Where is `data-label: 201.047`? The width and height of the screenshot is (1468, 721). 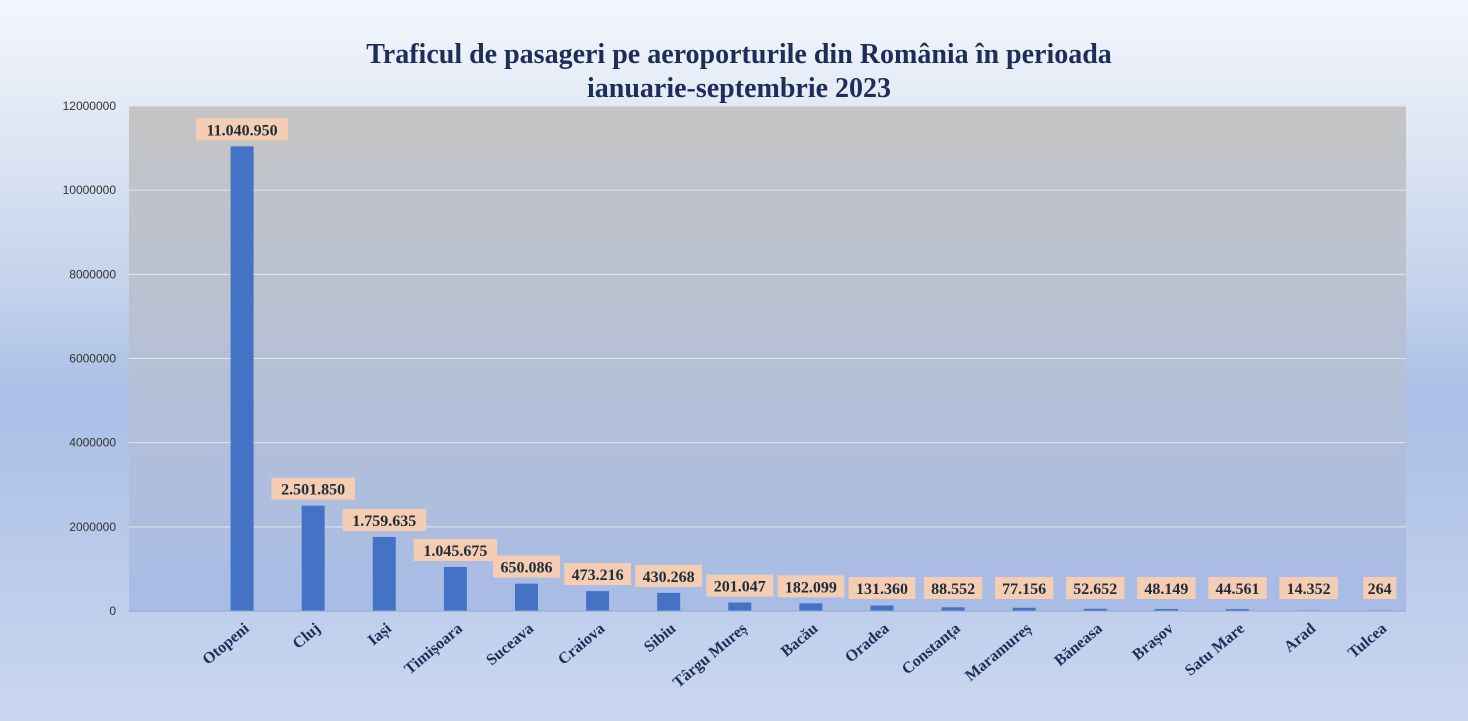
data-label: 201.047 is located at coordinates (740, 585).